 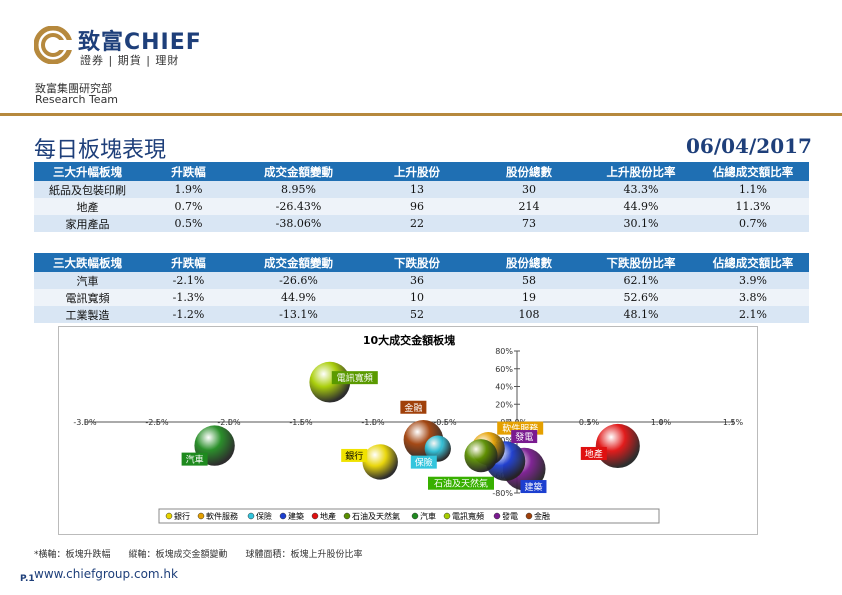 What do you see at coordinates (87, 223) in the screenshot?
I see `table-cell: 家用產品` at bounding box center [87, 223].